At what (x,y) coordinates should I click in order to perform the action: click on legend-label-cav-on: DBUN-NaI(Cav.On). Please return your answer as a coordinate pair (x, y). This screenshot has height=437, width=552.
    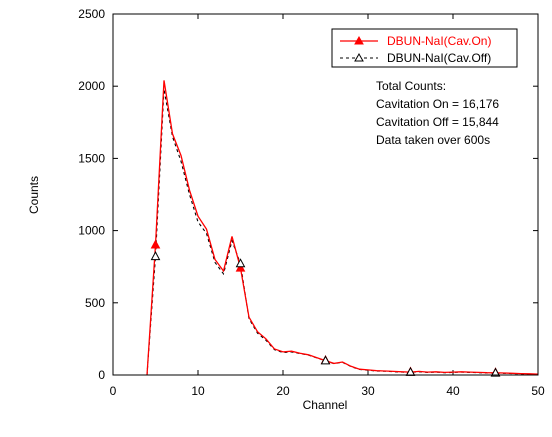
    Looking at the image, I should click on (439, 41).